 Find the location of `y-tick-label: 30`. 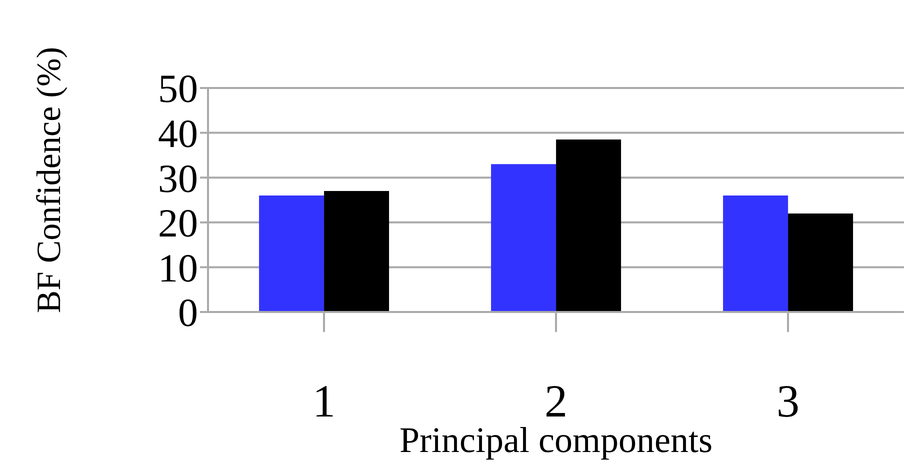

y-tick-label: 30 is located at coordinates (178, 178).